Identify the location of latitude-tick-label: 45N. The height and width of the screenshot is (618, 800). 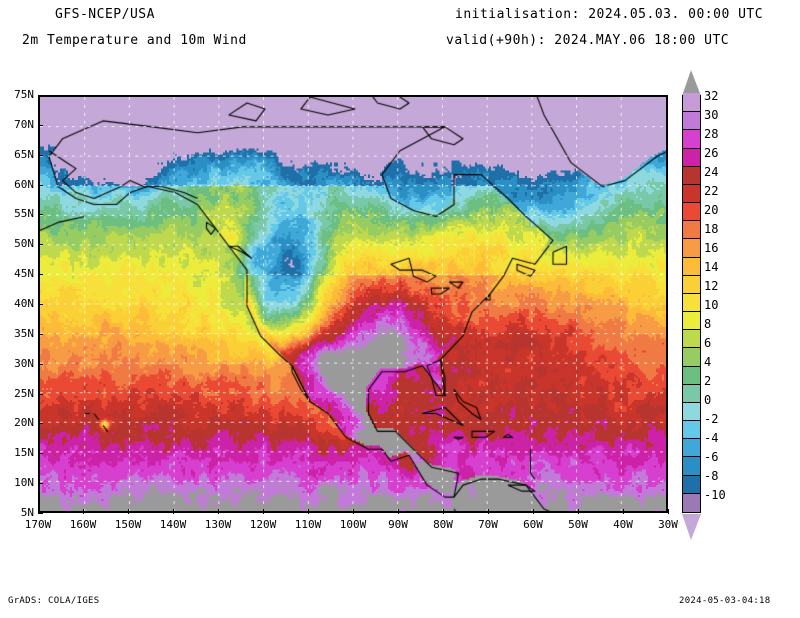
(24, 274).